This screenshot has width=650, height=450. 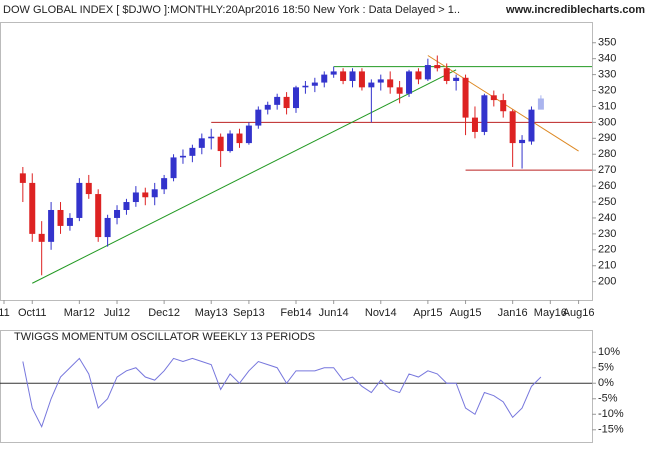 I want to click on y-tick-label: 260, so click(x=607, y=186).